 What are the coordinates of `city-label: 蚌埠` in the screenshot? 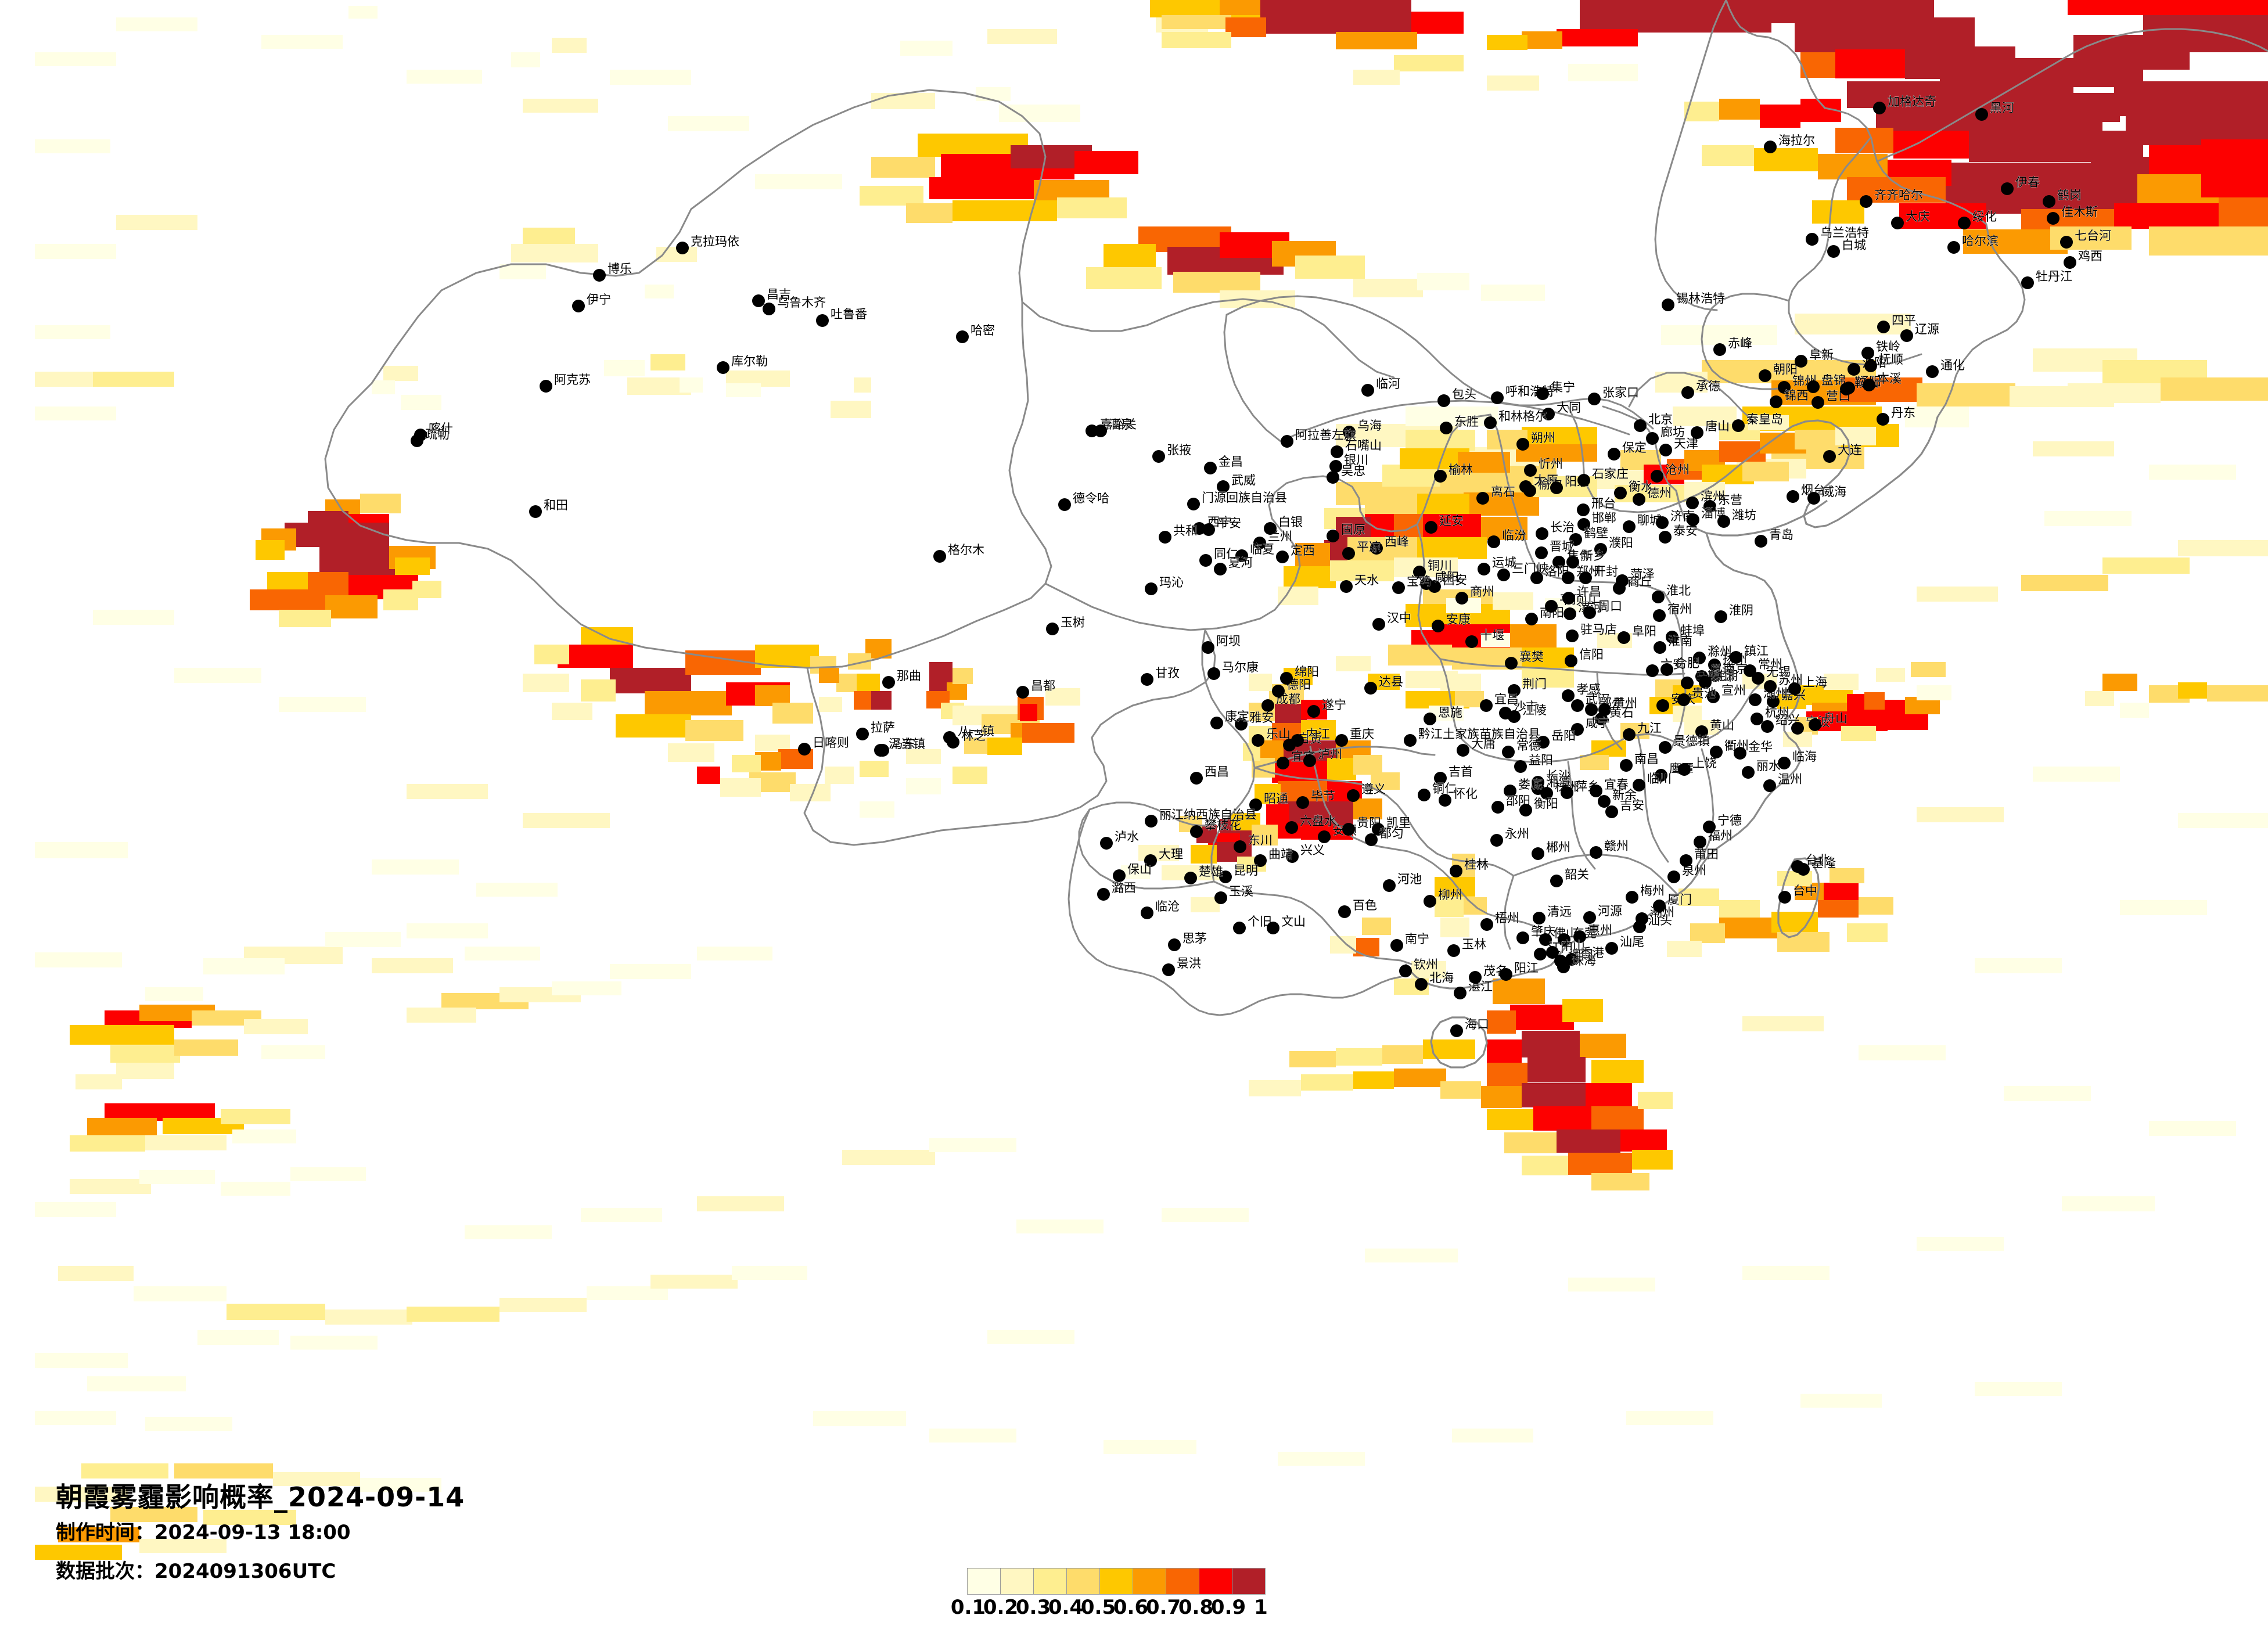 It's located at (1692, 631).